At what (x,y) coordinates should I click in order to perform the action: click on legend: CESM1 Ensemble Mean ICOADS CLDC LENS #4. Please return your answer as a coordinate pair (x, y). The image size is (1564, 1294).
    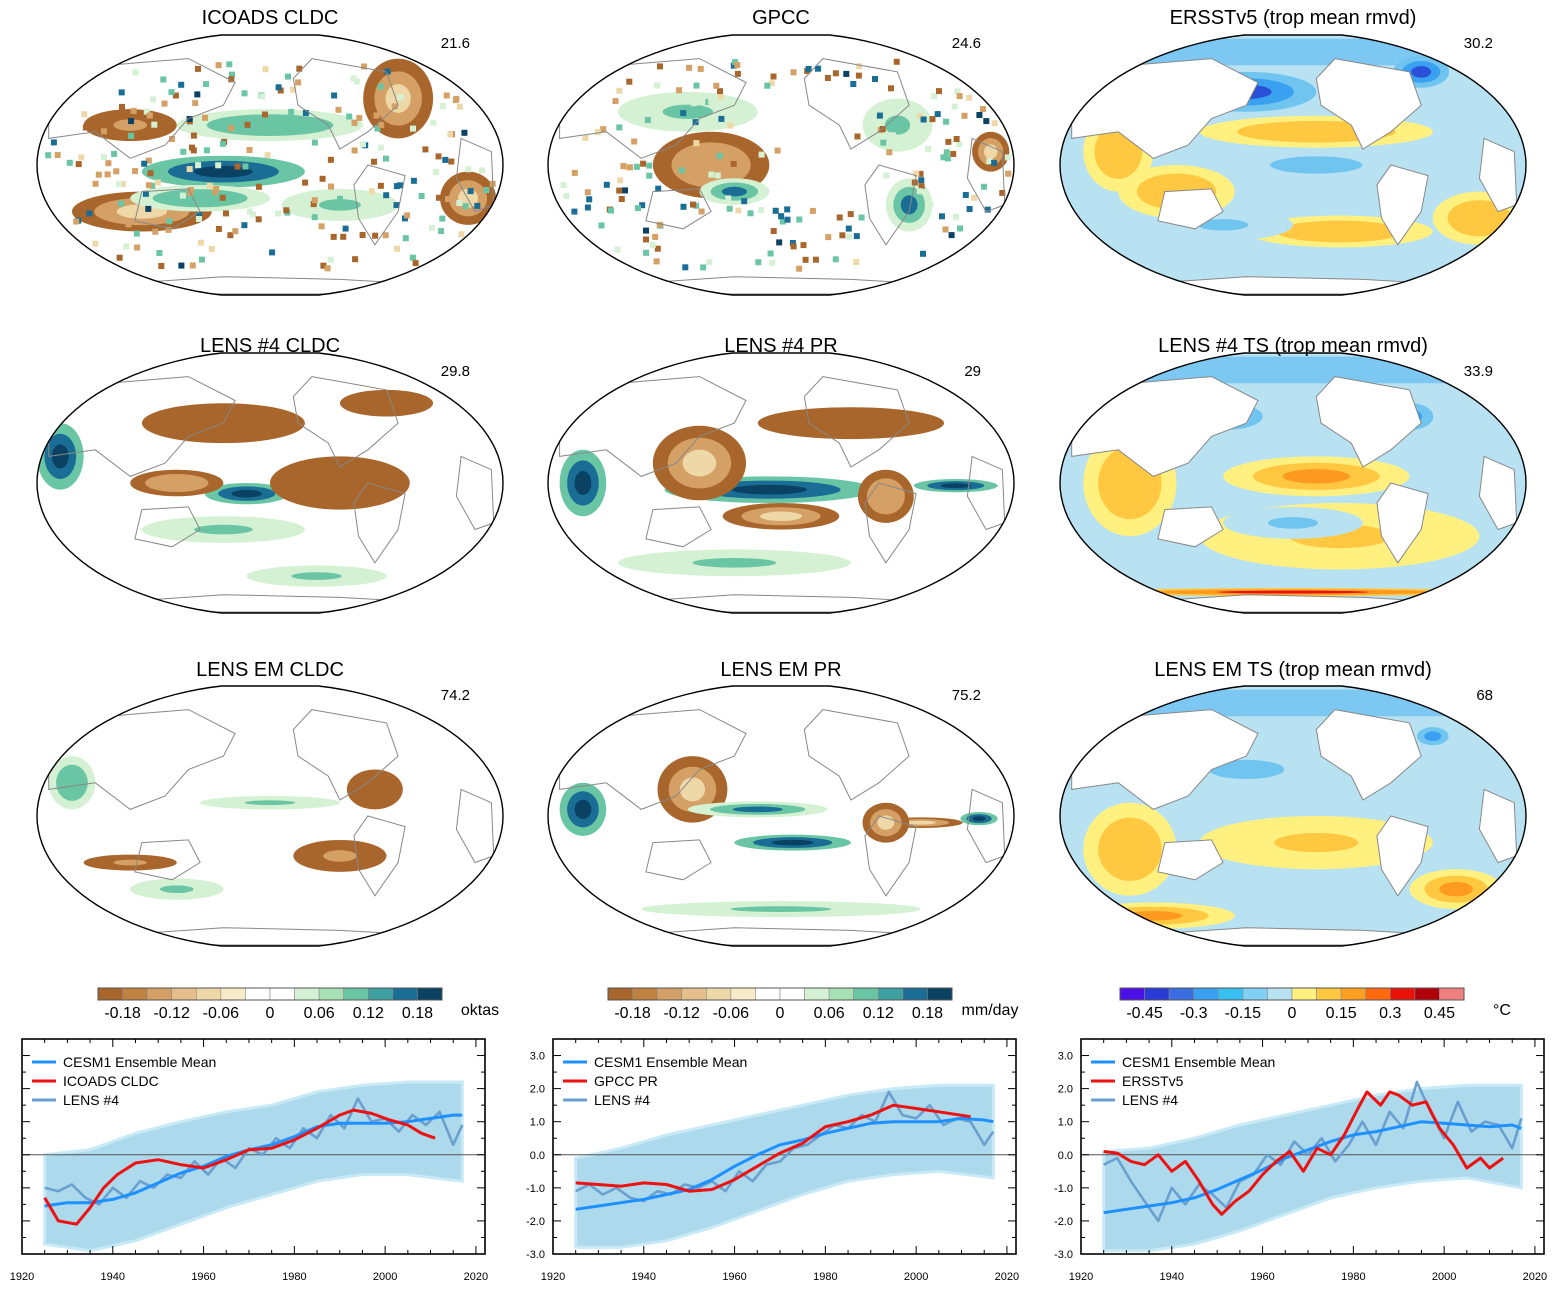
    Looking at the image, I should click on (124, 1081).